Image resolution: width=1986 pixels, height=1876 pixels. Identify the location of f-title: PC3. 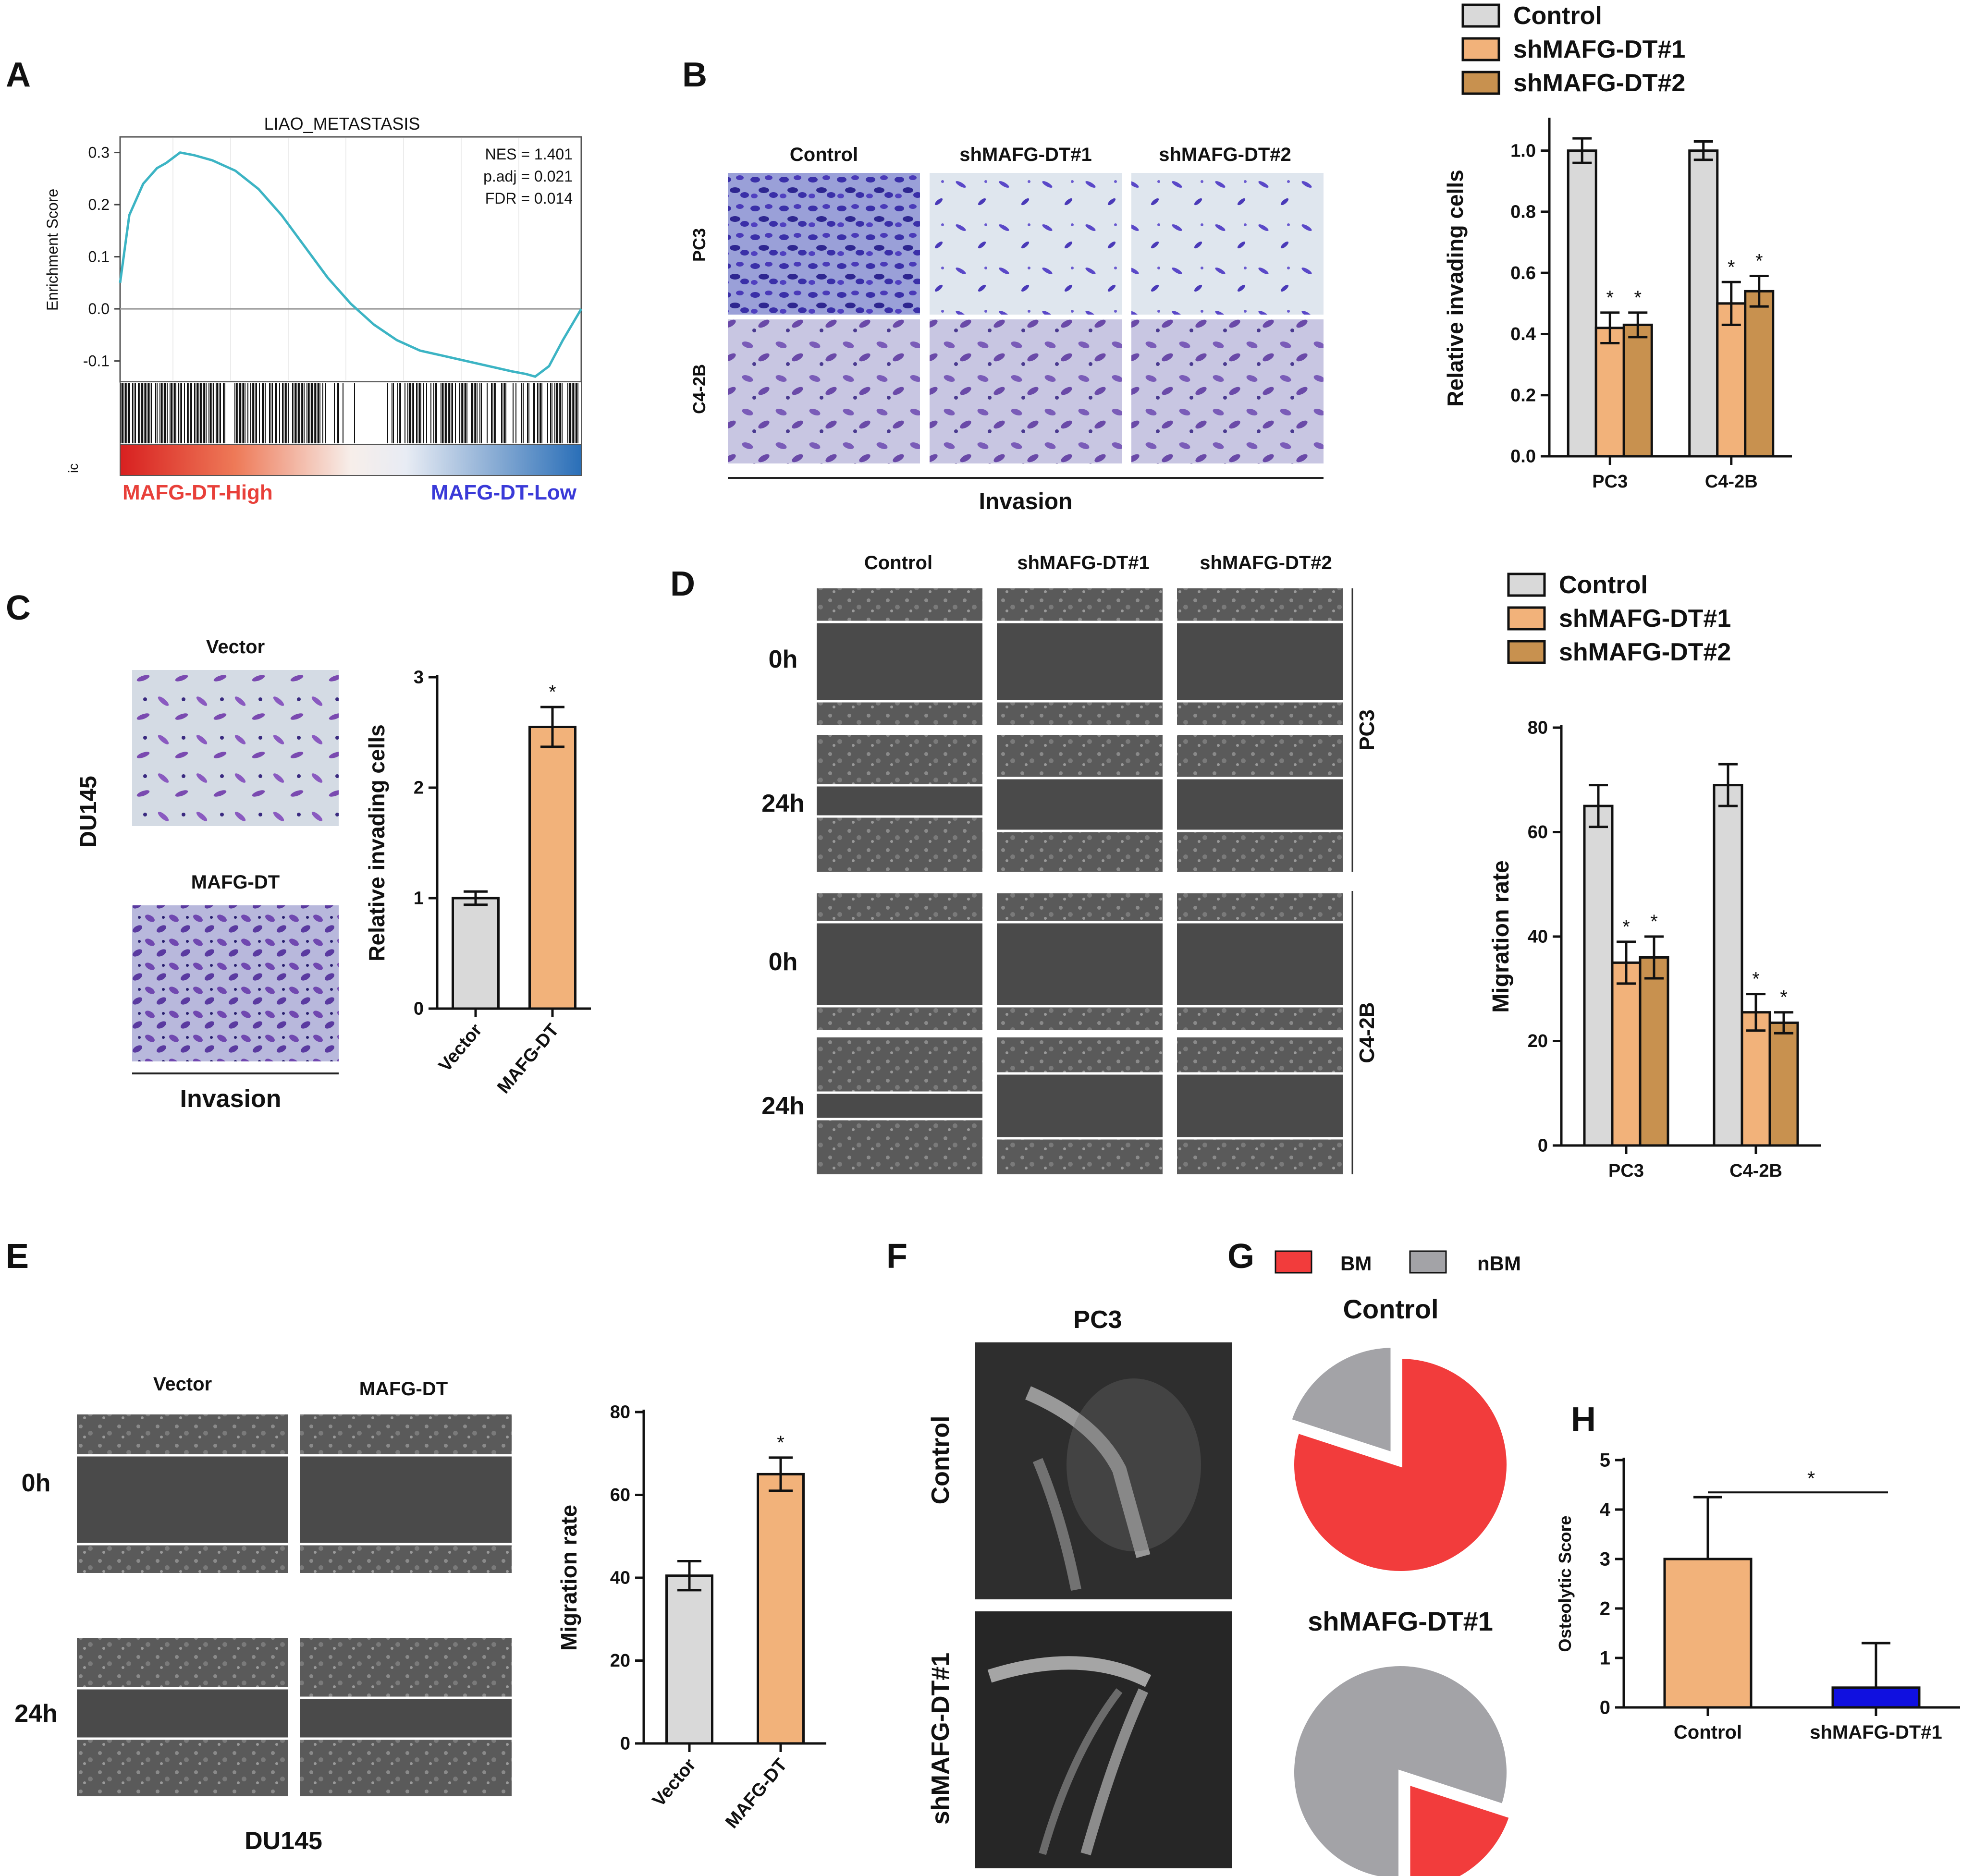
(1098, 1320).